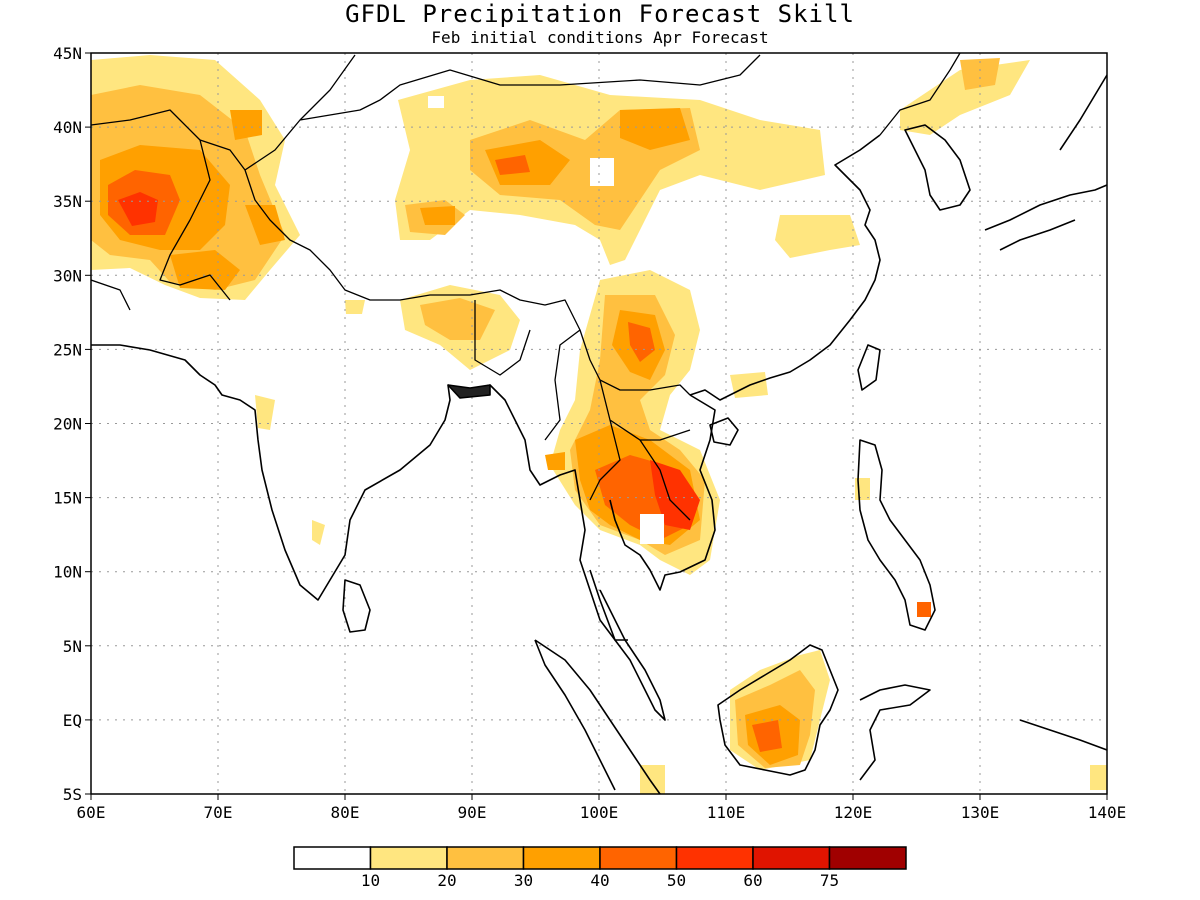 The width and height of the screenshot is (1200, 900). Describe the element at coordinates (271, 472) in the screenshot. I see `coastline-india` at that location.